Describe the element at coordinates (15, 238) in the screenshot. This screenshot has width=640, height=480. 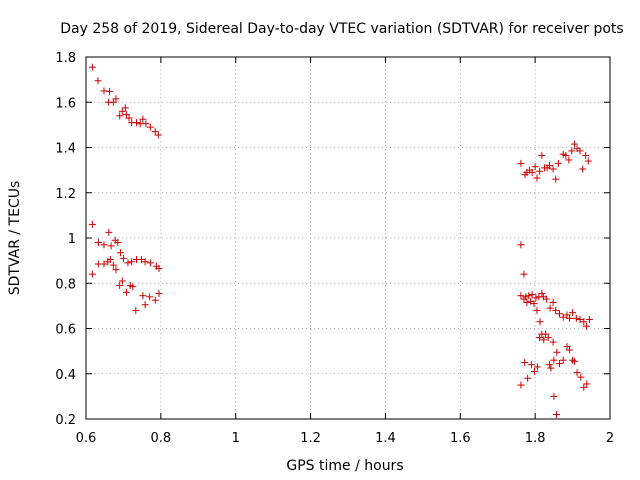
I see `y-axis-label: SDTVAR / TECUs` at that location.